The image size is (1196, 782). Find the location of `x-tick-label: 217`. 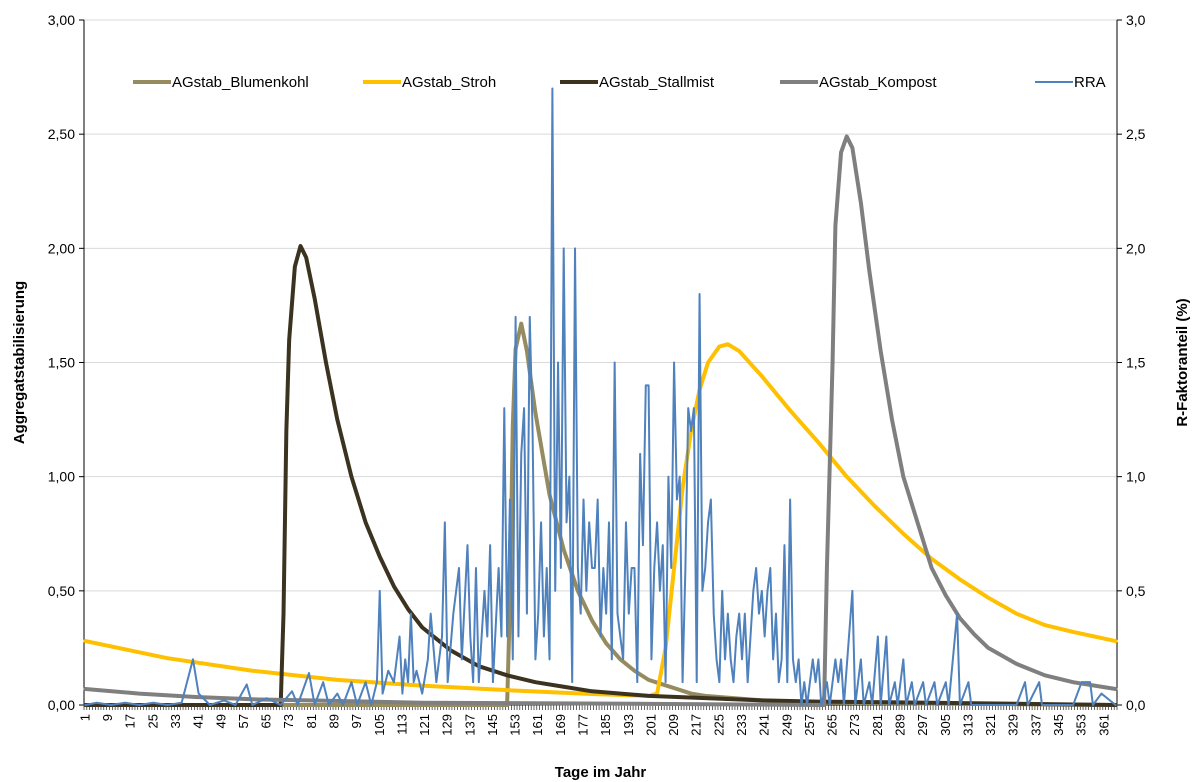

x-tick-label: 217 is located at coordinates (696, 725).